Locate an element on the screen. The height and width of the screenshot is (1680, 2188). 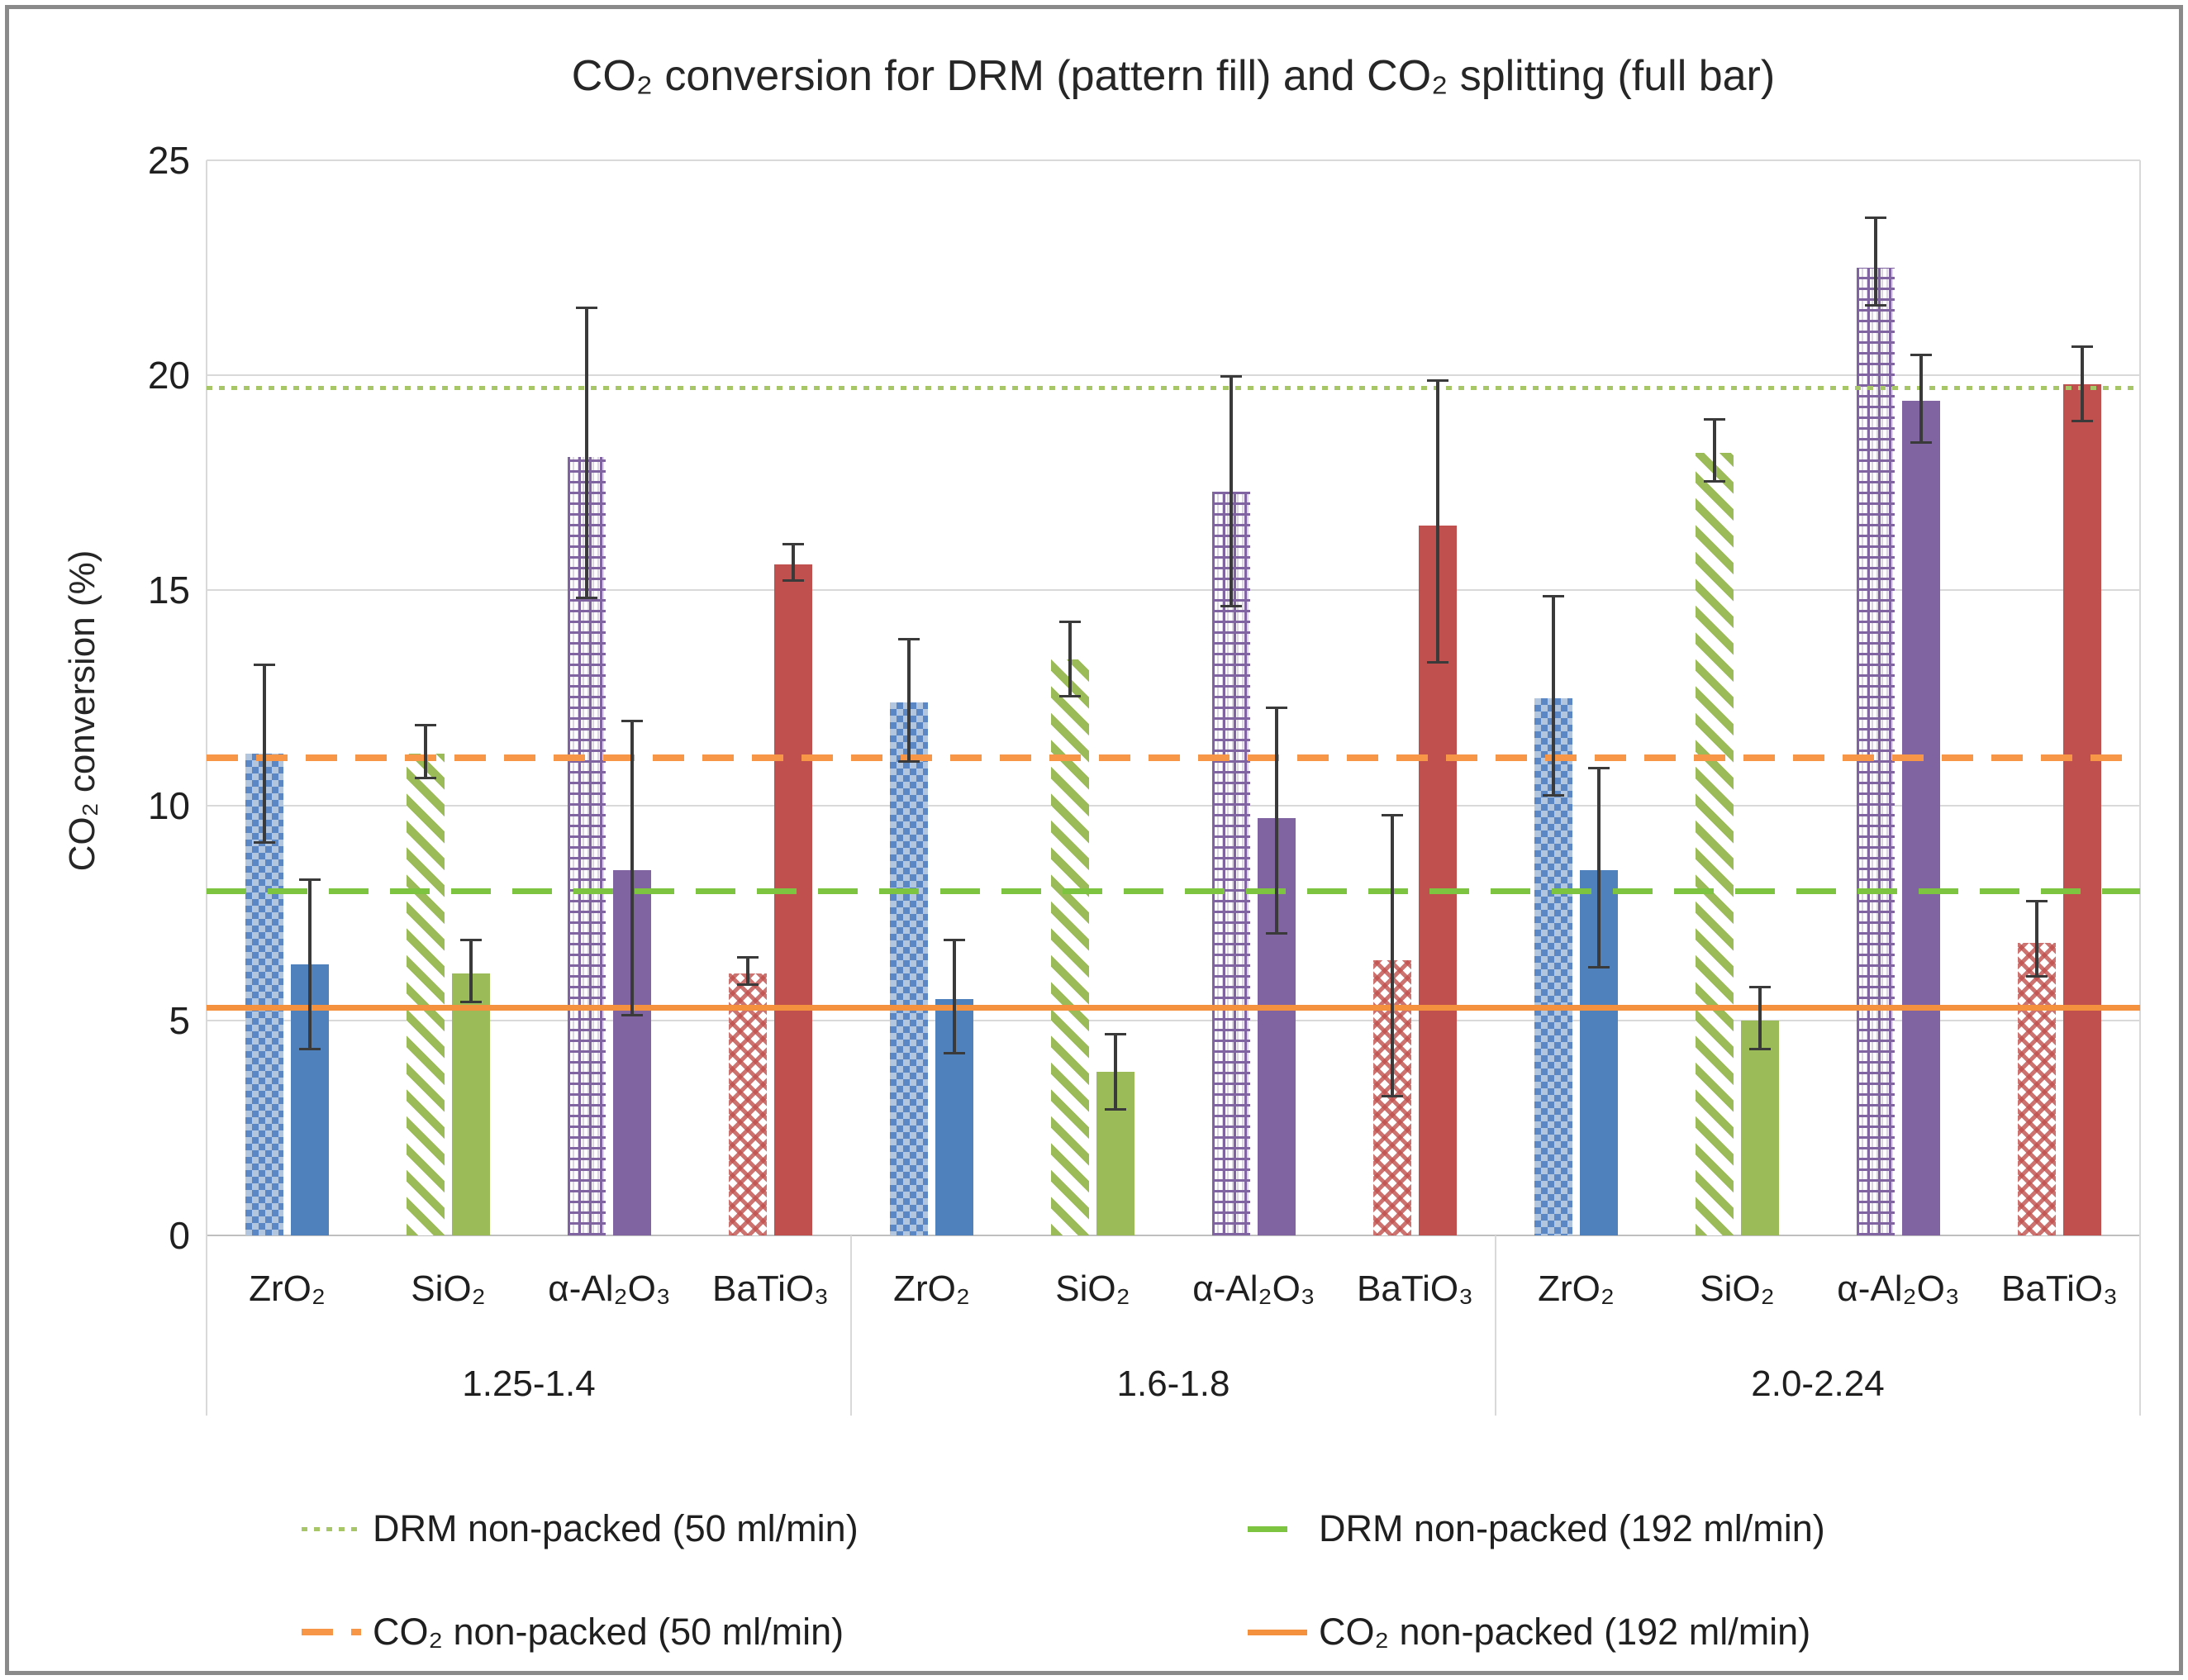
x-axis-group-label: 2.0-2.24 is located at coordinates (1818, 1384).